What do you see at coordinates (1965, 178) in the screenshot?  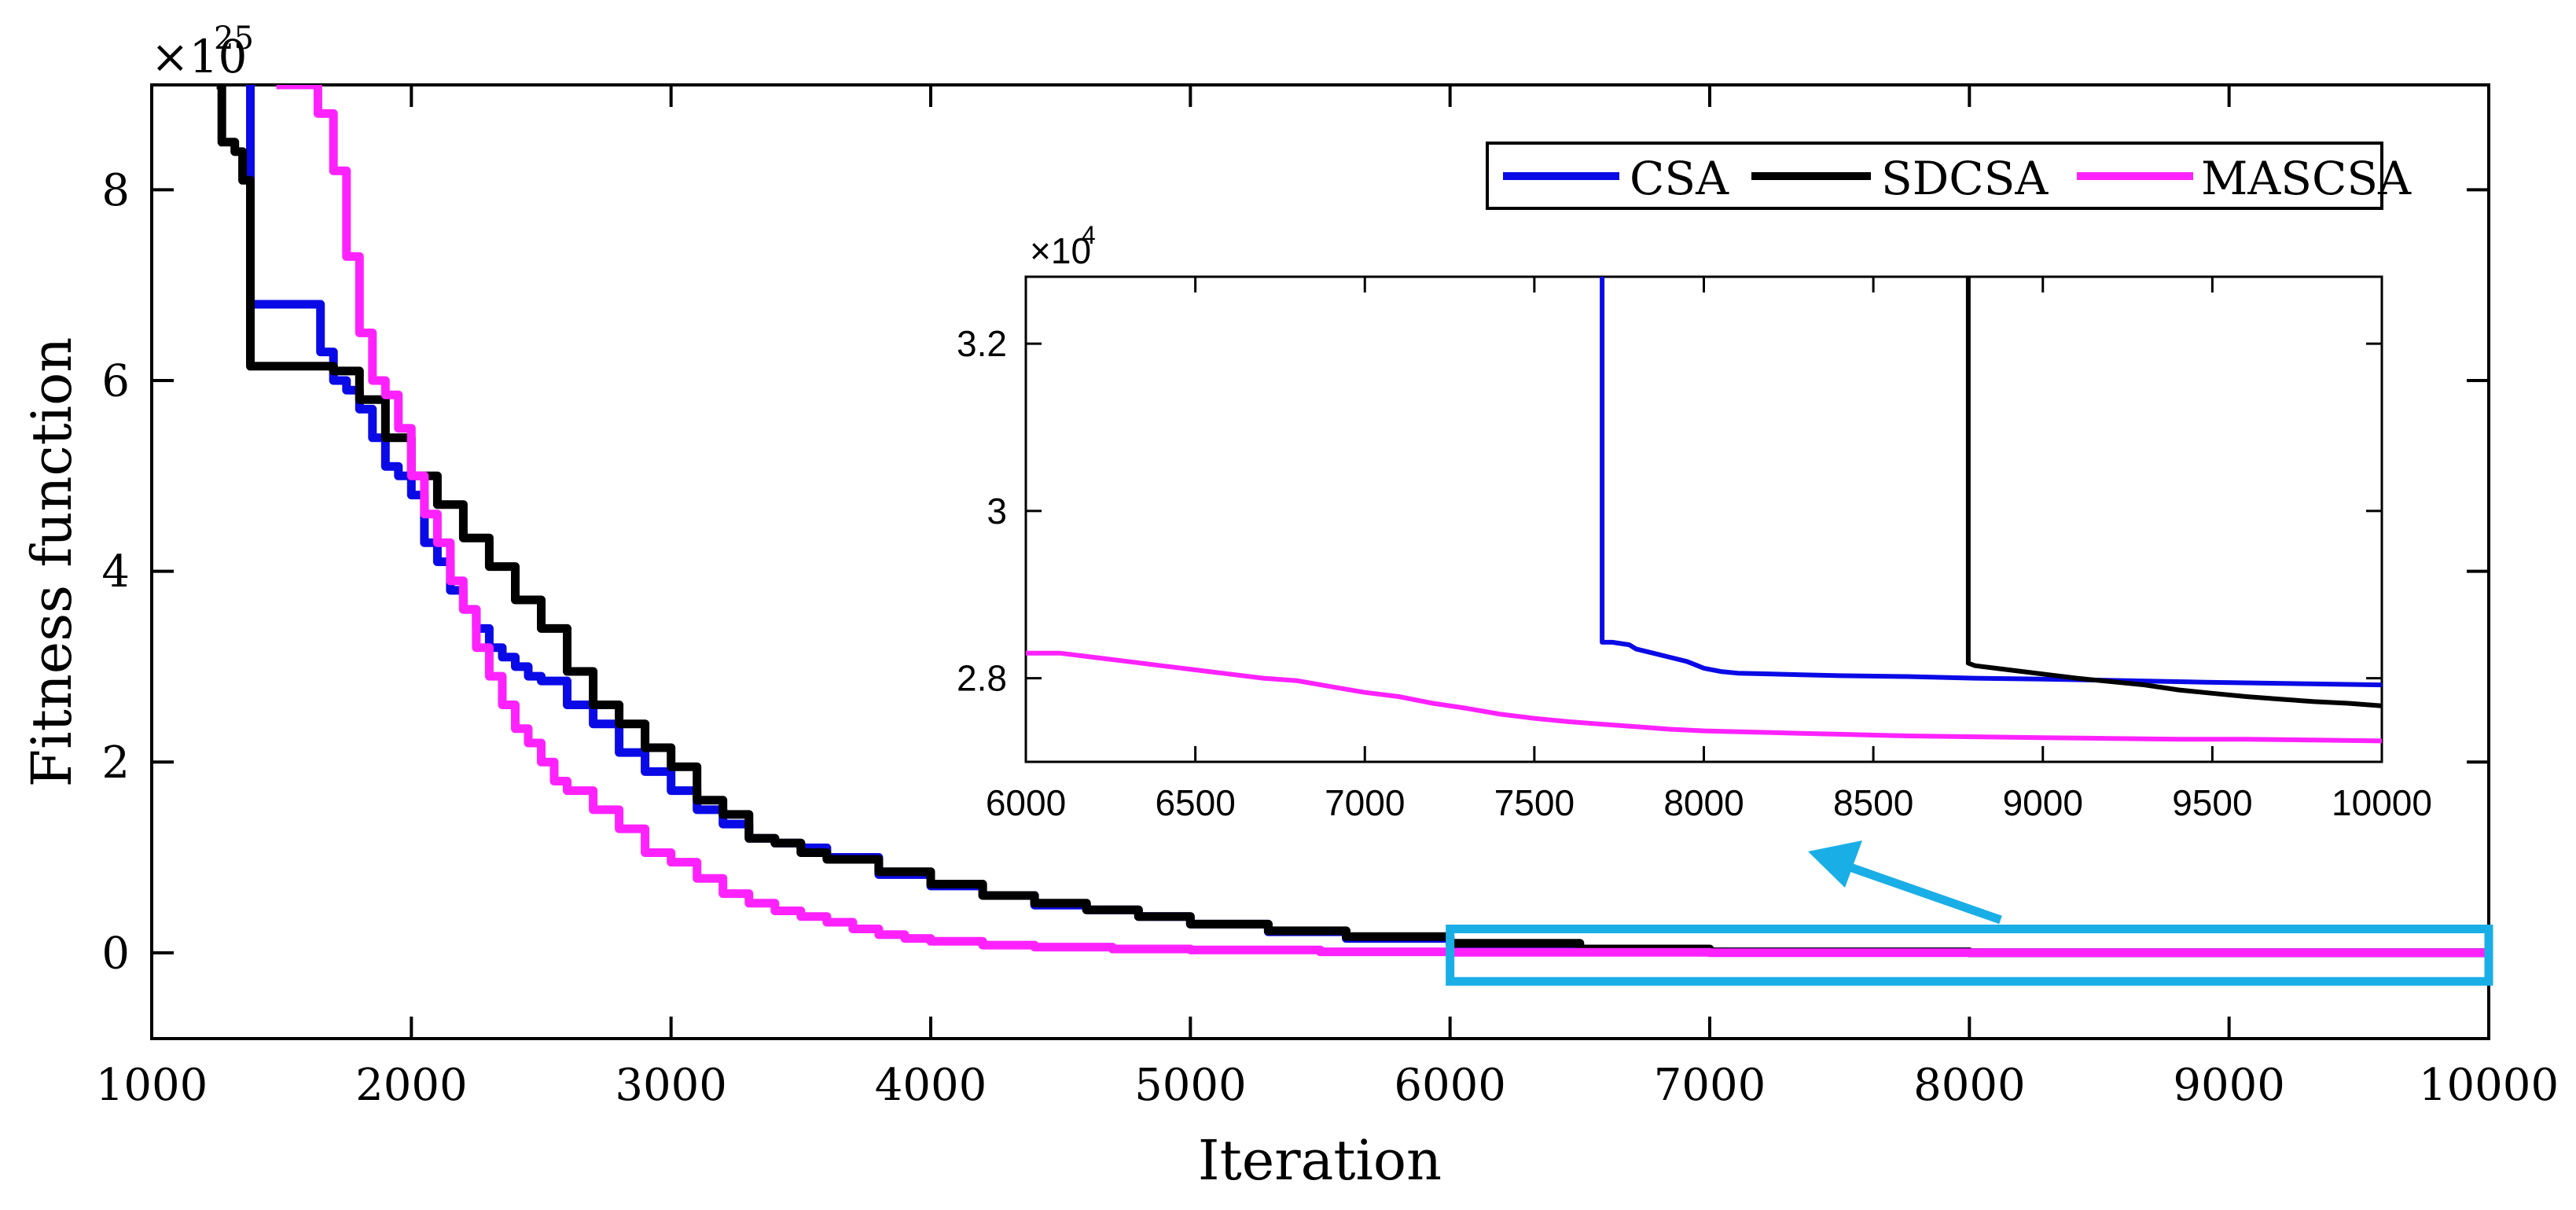 I see `legend-label-sdcsa: SDCSA` at bounding box center [1965, 178].